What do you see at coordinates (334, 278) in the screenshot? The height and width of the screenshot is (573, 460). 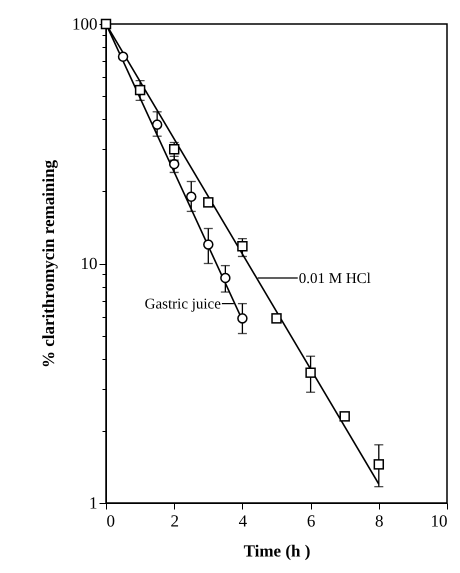 I see `annotation: 0.01 M HCl` at bounding box center [334, 278].